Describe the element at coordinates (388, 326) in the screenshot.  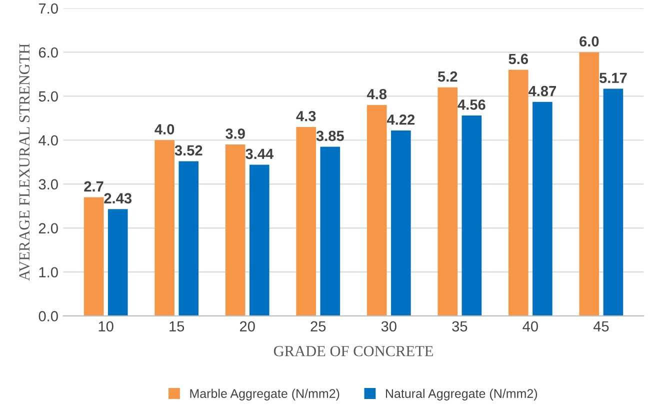
I see `x-tick-label: 30` at that location.